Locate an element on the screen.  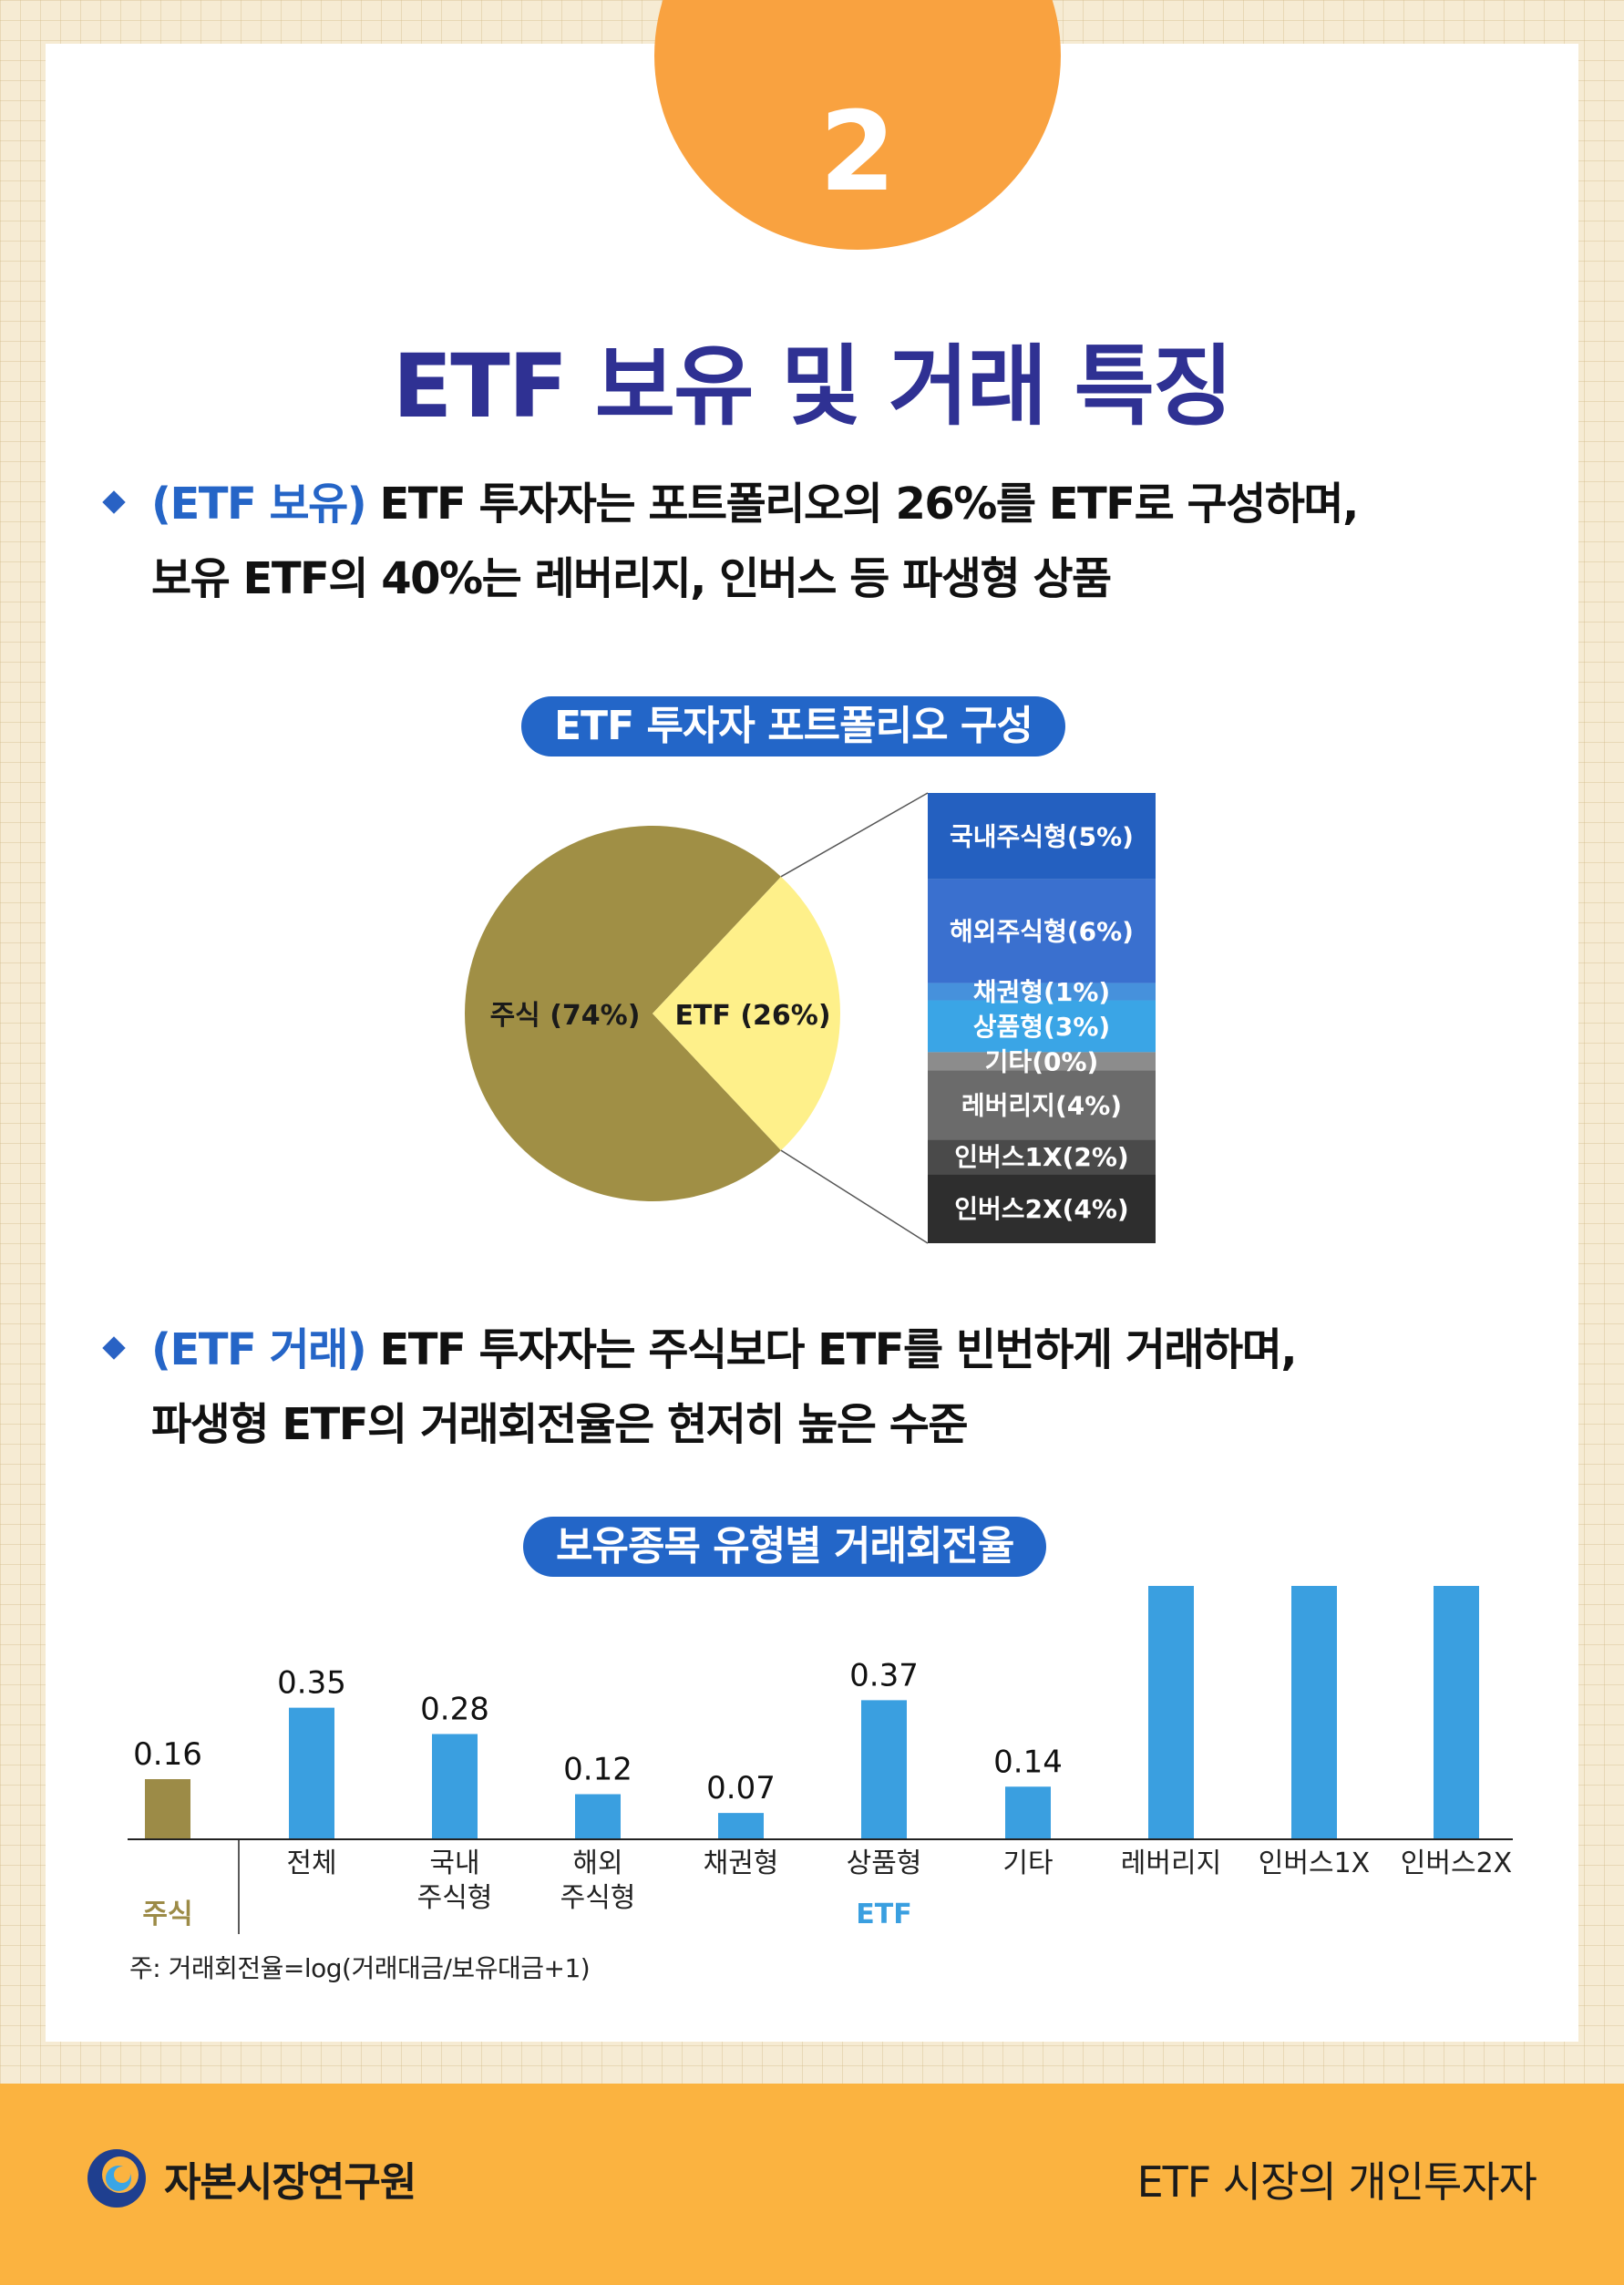
bullet-line-1: ETF 투자자는 주식보다 ETF를 빈번하게 거래하며, is located at coordinates (831, 1349).